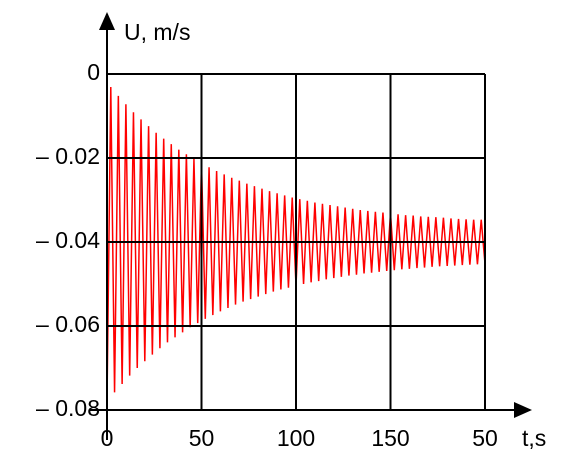 Image resolution: width=576 pixels, height=457 pixels. I want to click on x-axis-label: t,s, so click(534, 438).